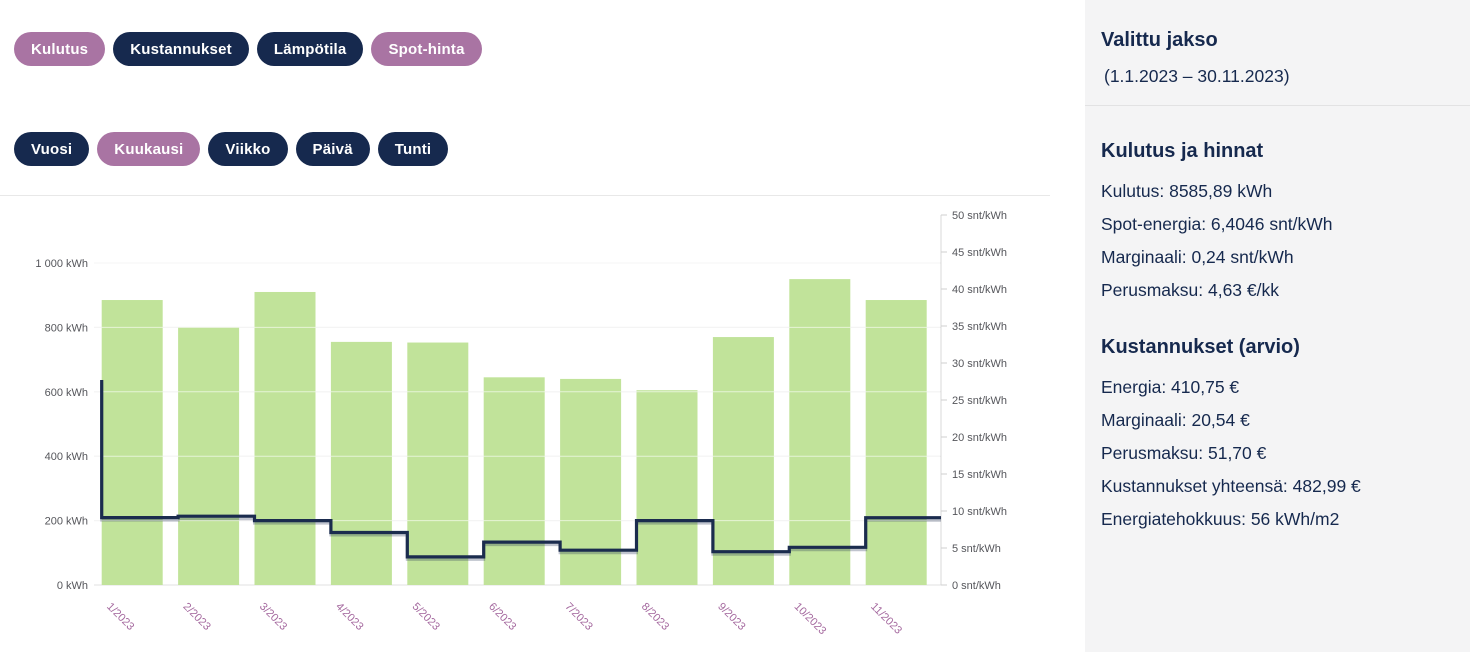 This screenshot has height=652, width=1470. What do you see at coordinates (979, 401) in the screenshot?
I see `y-axis-label-right: 25 snt/kWh` at bounding box center [979, 401].